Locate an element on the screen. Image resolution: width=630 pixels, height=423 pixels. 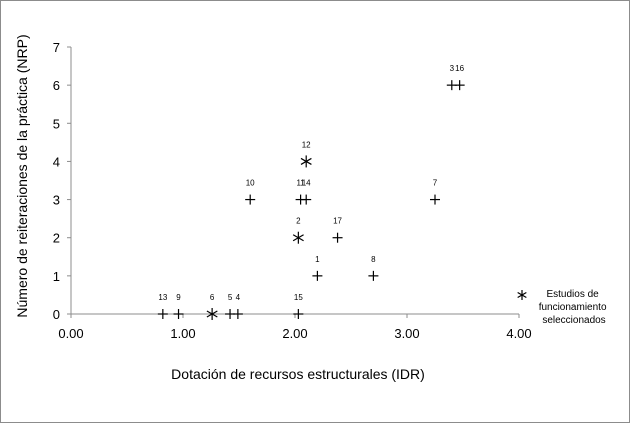
y-tick-label: 1 is located at coordinates (56, 276).